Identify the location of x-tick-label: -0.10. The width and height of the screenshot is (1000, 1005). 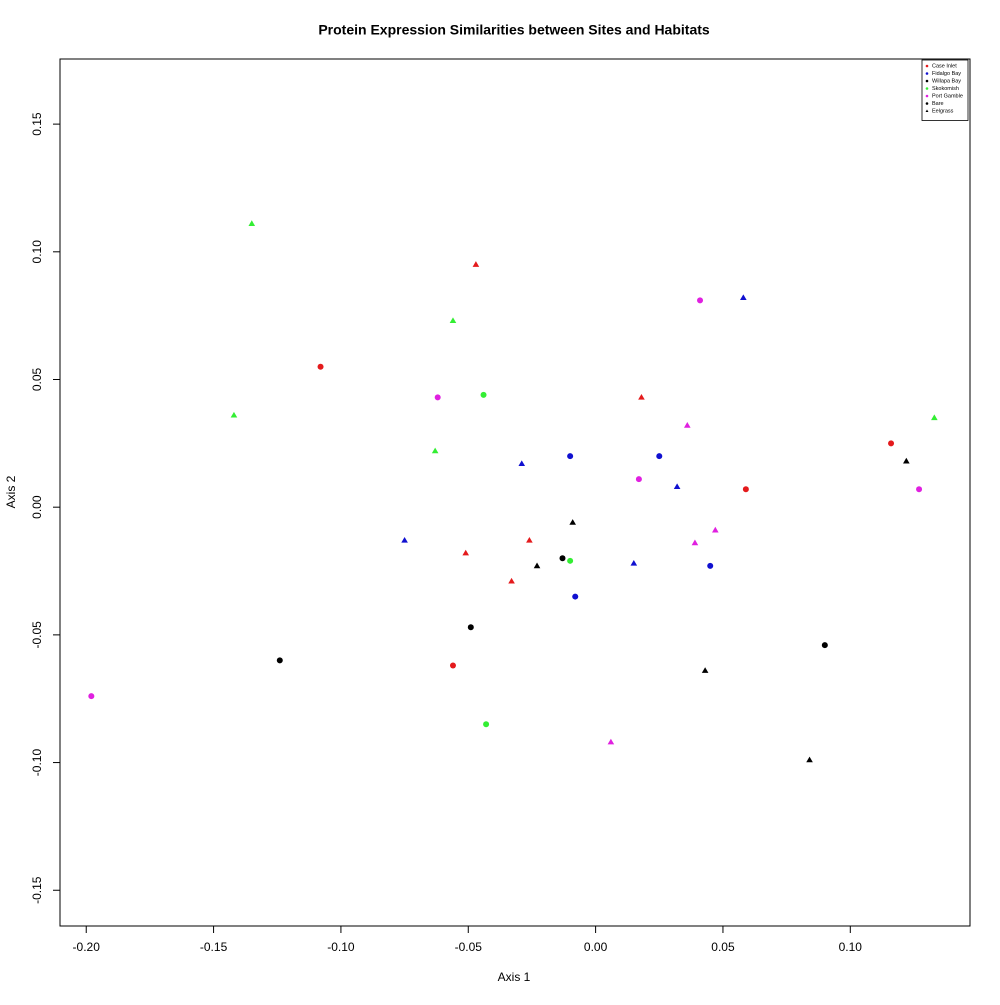
(341, 947).